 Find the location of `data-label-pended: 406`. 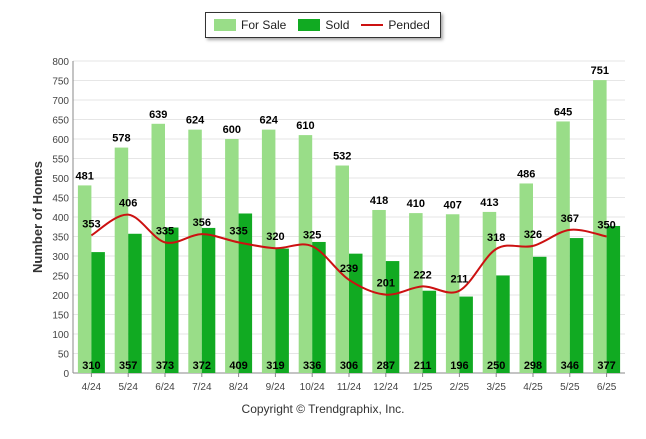

data-label-pended: 406 is located at coordinates (128, 204).